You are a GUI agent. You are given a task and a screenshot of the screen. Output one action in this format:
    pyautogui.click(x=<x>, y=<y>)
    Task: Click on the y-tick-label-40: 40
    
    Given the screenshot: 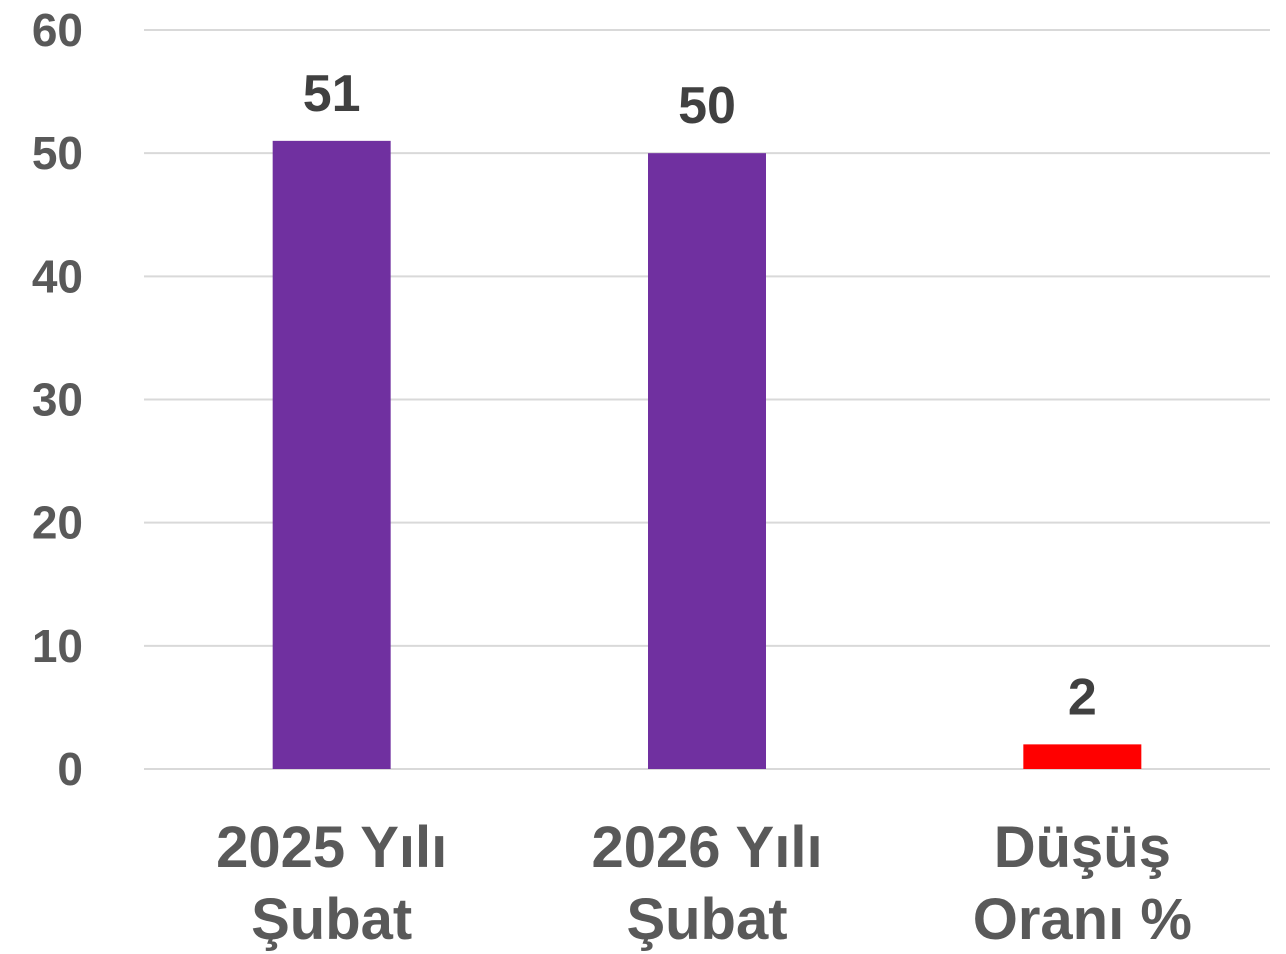 What is the action you would take?
    pyautogui.click(x=57, y=276)
    